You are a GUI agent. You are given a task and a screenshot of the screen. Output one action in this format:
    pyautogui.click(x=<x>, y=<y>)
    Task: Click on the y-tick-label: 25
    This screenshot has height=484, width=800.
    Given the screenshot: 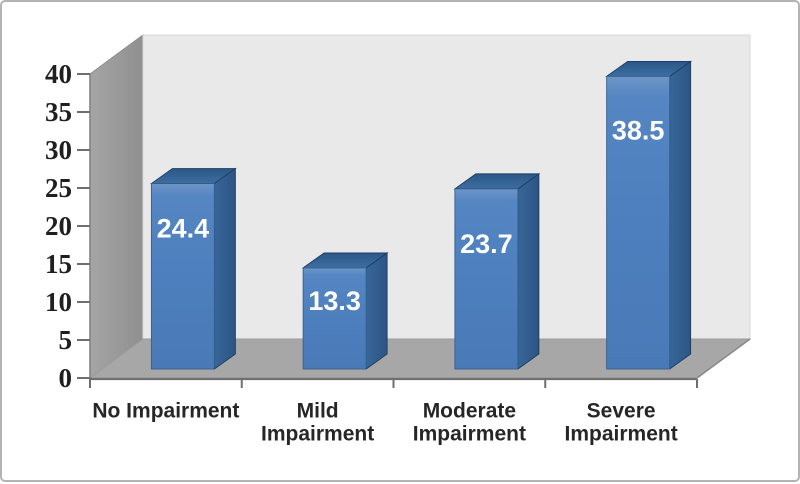 What is the action you would take?
    pyautogui.click(x=58, y=188)
    